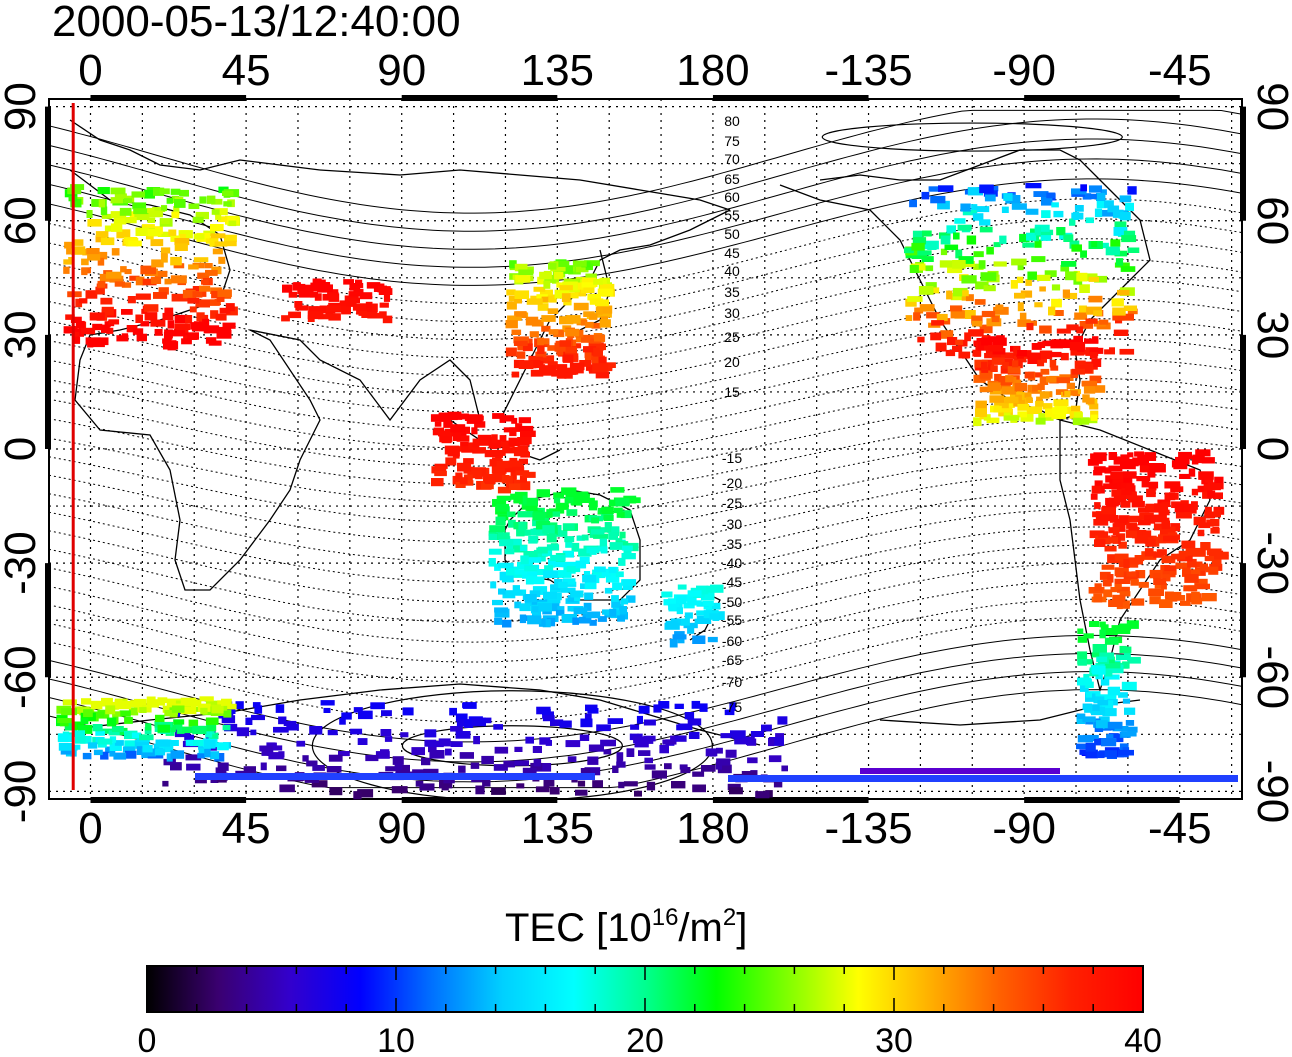 The height and width of the screenshot is (1057, 1292). Describe the element at coordinates (1143, 1039) in the screenshot. I see `colorbar-tick-label: 40` at that location.